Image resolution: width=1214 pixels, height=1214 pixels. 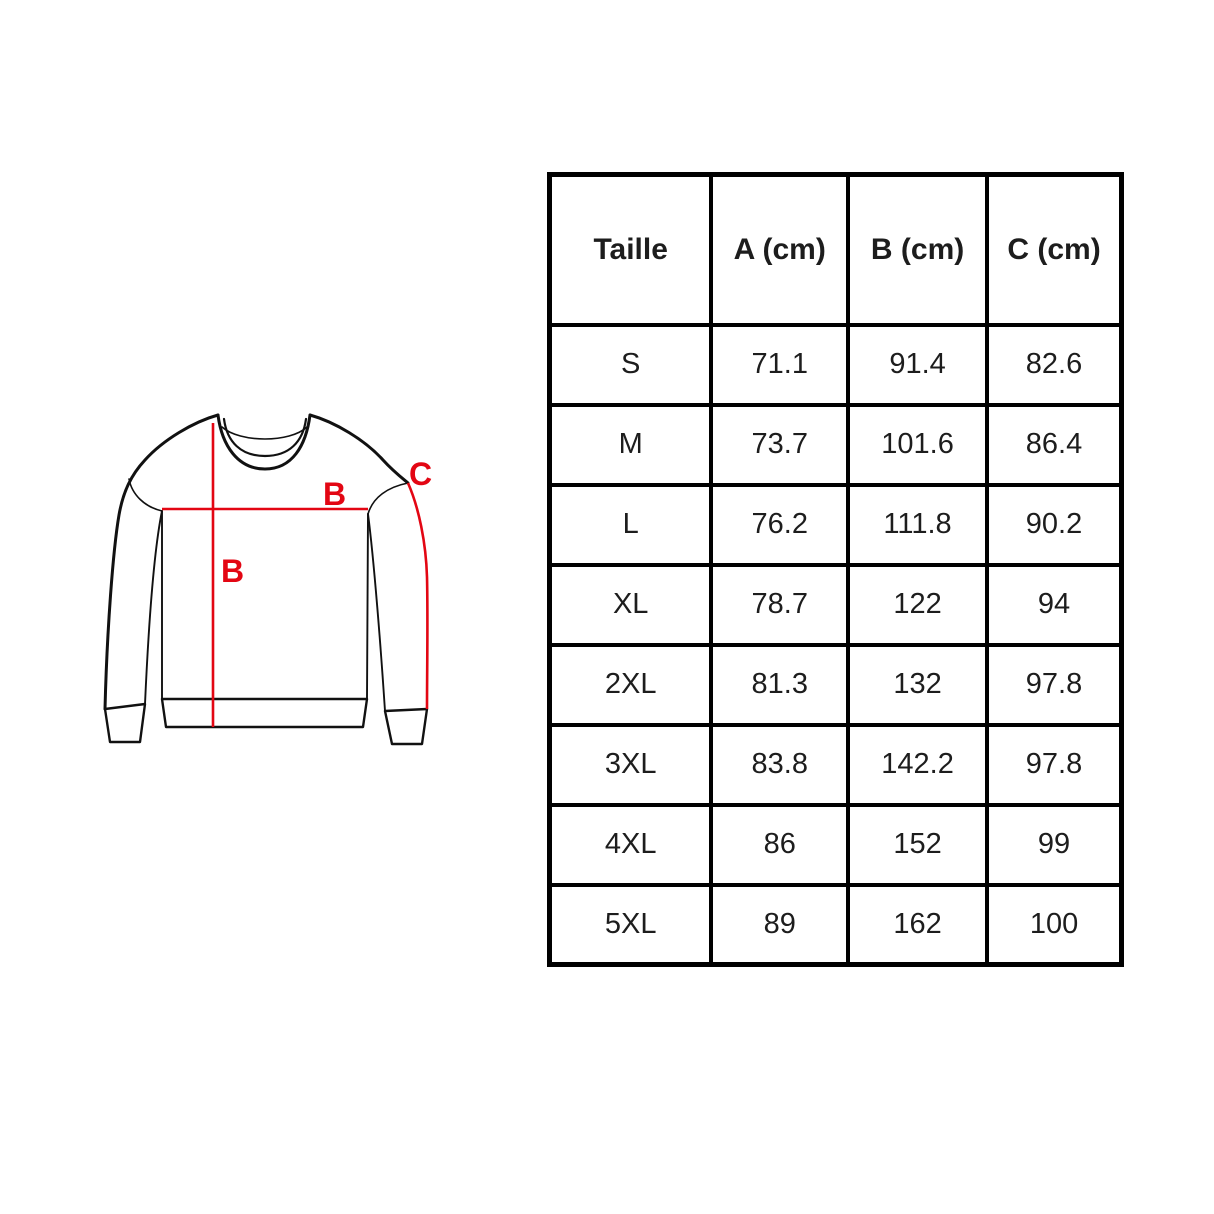 I want to click on table-row-5xl: 5XL 89 162 100, so click(x=835, y=924).